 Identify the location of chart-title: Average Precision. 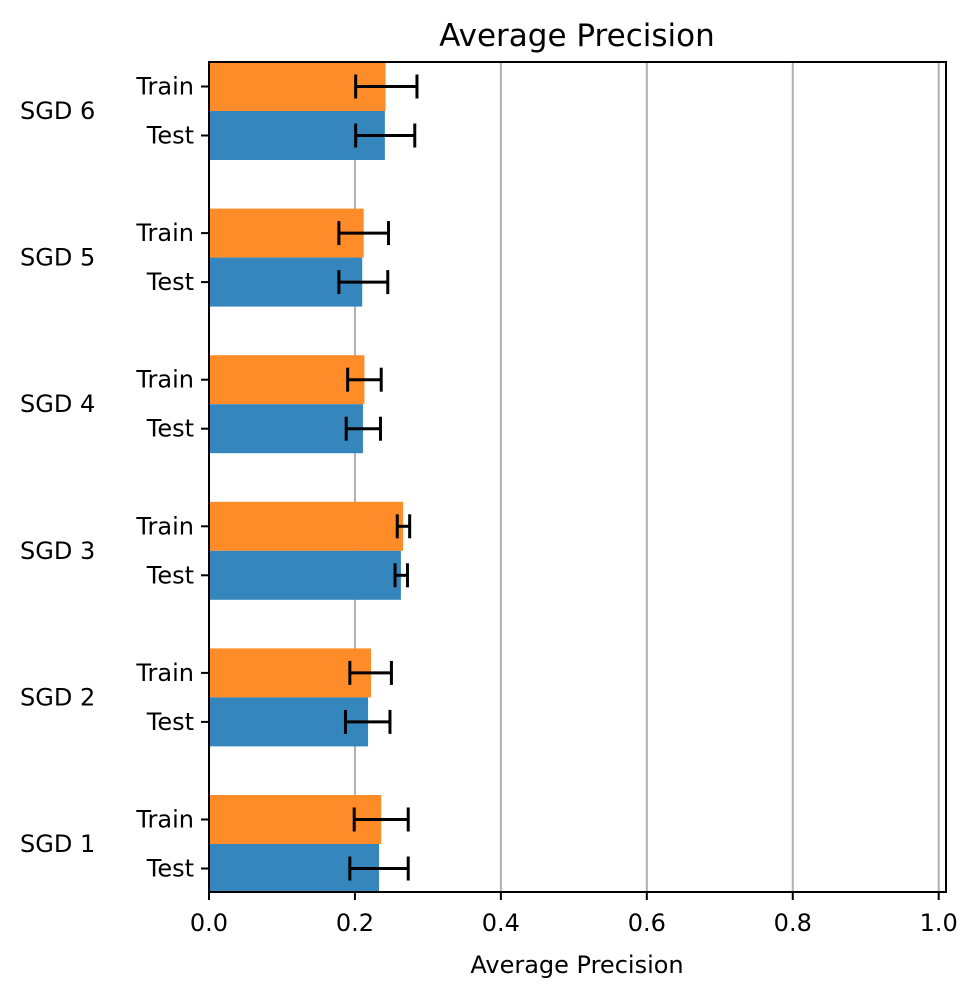
(576, 36).